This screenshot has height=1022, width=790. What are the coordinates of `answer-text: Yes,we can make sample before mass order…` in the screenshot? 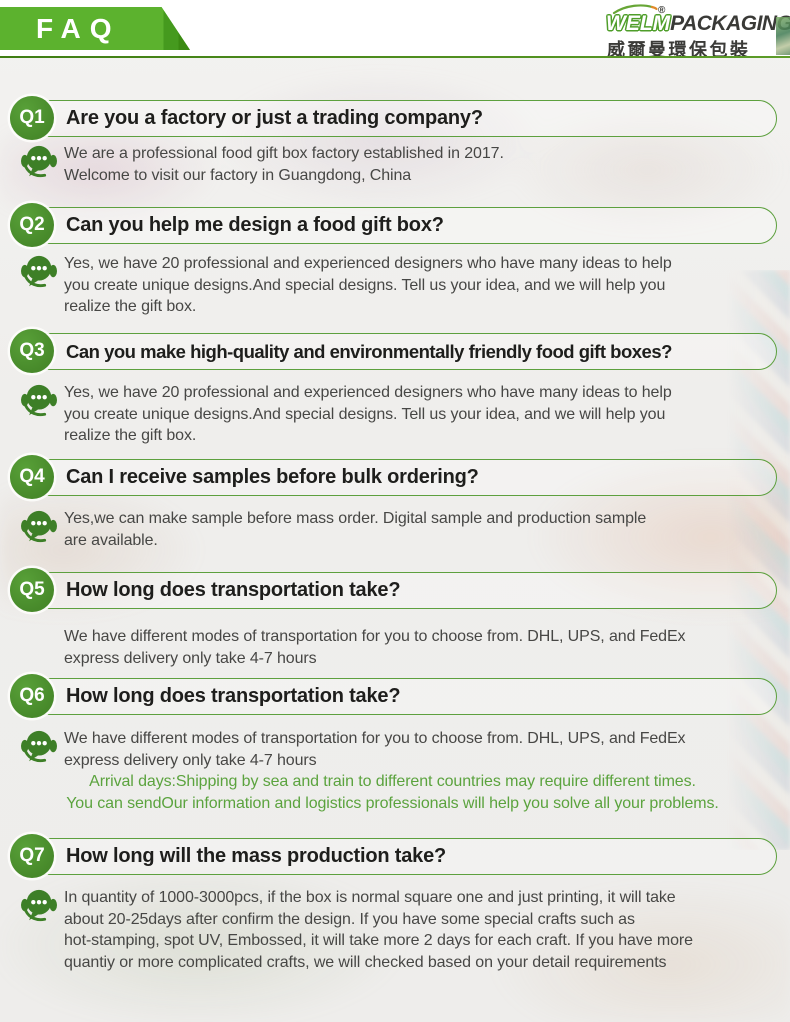 It's located at (355, 529).